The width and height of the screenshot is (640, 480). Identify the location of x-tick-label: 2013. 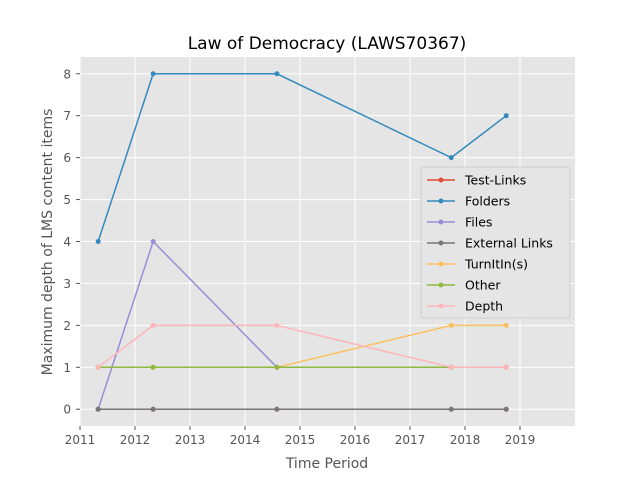
(190, 440).